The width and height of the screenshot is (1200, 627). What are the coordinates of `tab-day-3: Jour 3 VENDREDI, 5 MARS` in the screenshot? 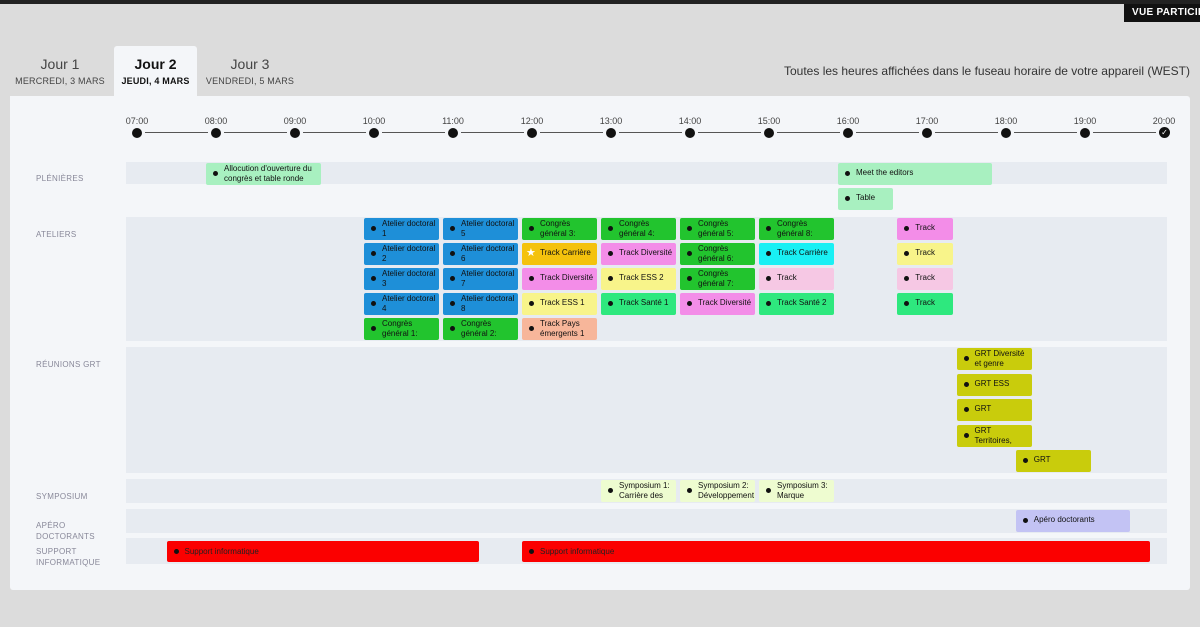 It's located at (250, 71).